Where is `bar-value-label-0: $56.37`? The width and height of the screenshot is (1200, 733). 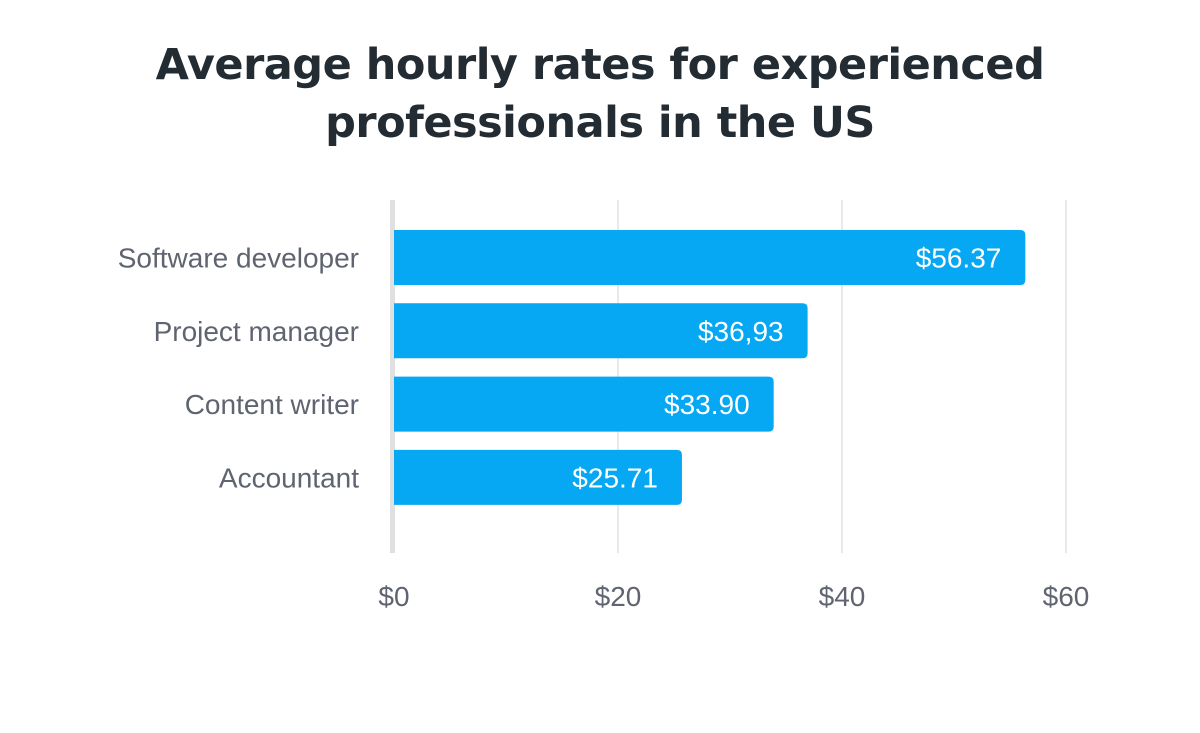 bar-value-label-0: $56.37 is located at coordinates (959, 258).